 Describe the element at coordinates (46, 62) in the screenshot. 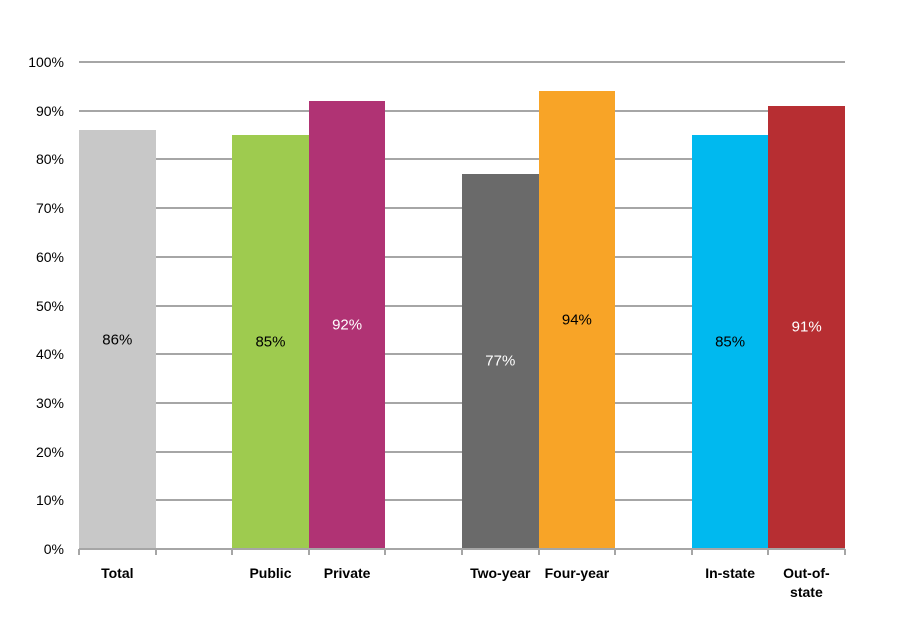

I see `y-tick-label: 100%` at that location.